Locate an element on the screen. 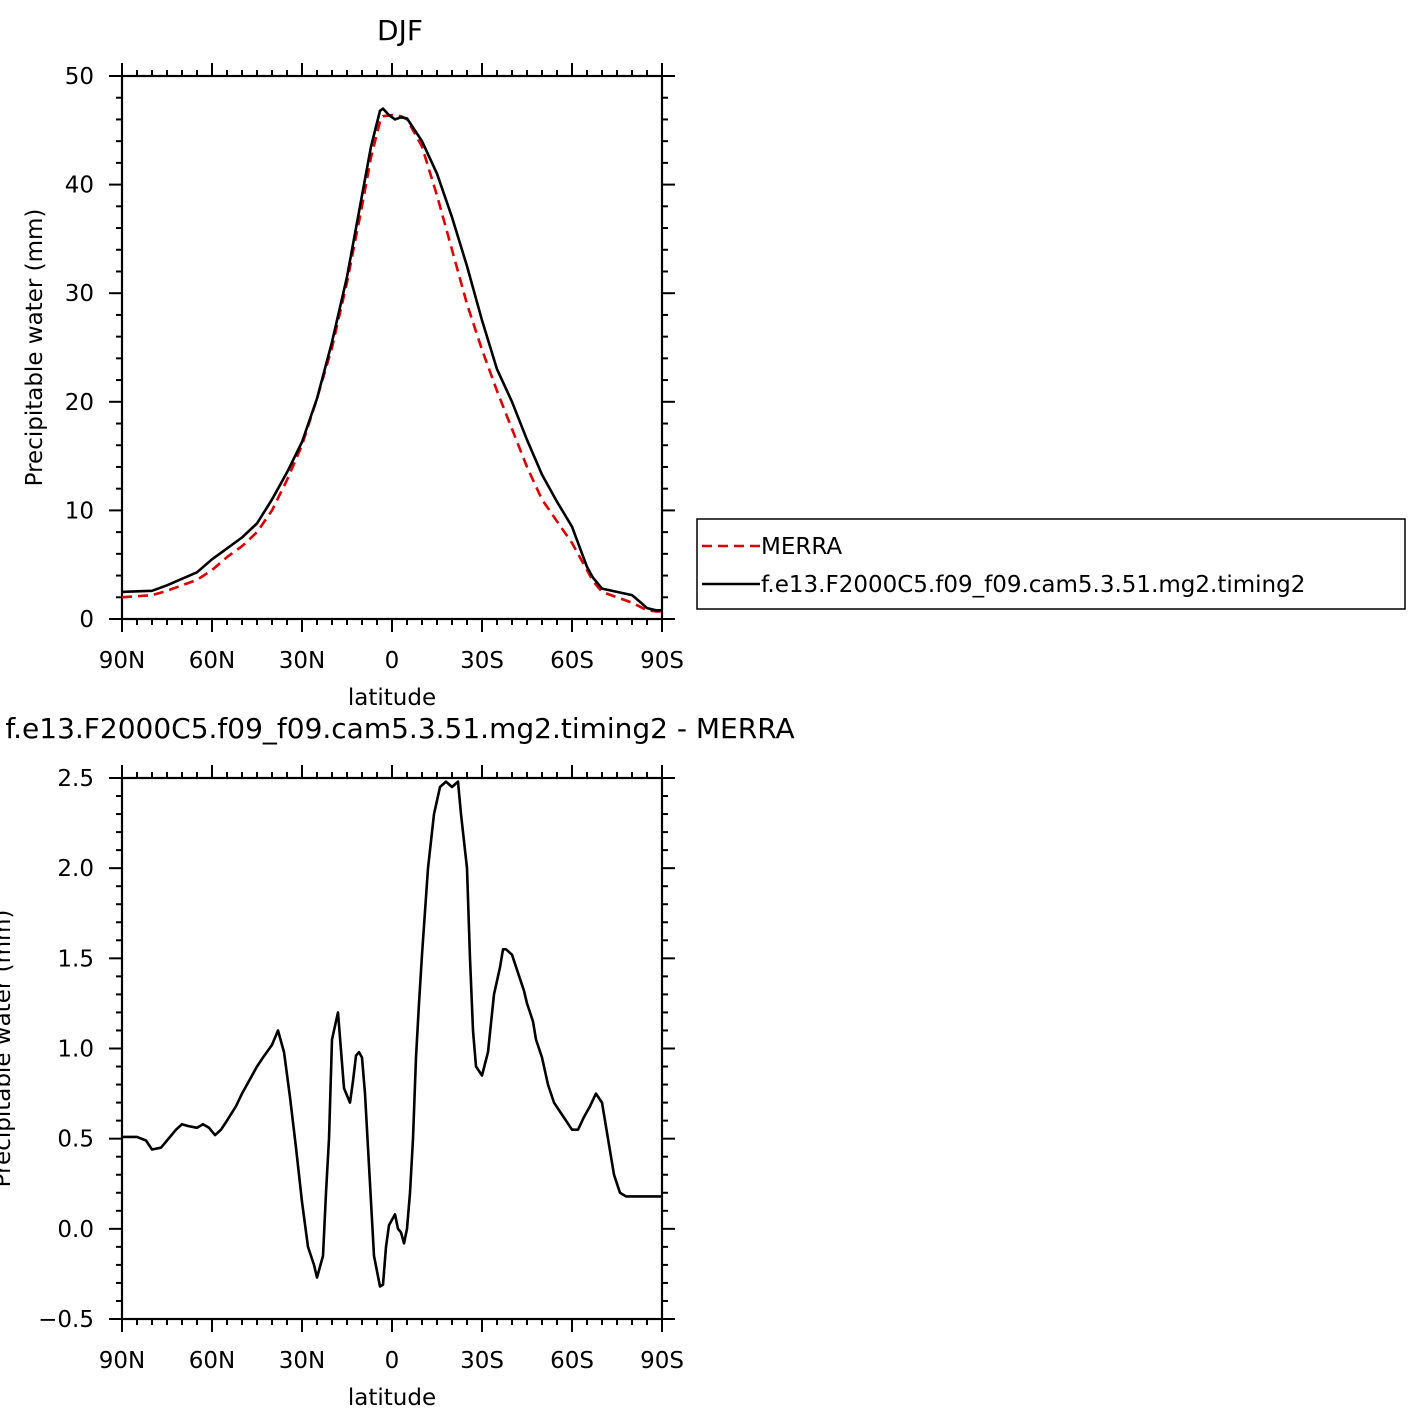  y-tick-label: 2.0 is located at coordinates (75, 869).